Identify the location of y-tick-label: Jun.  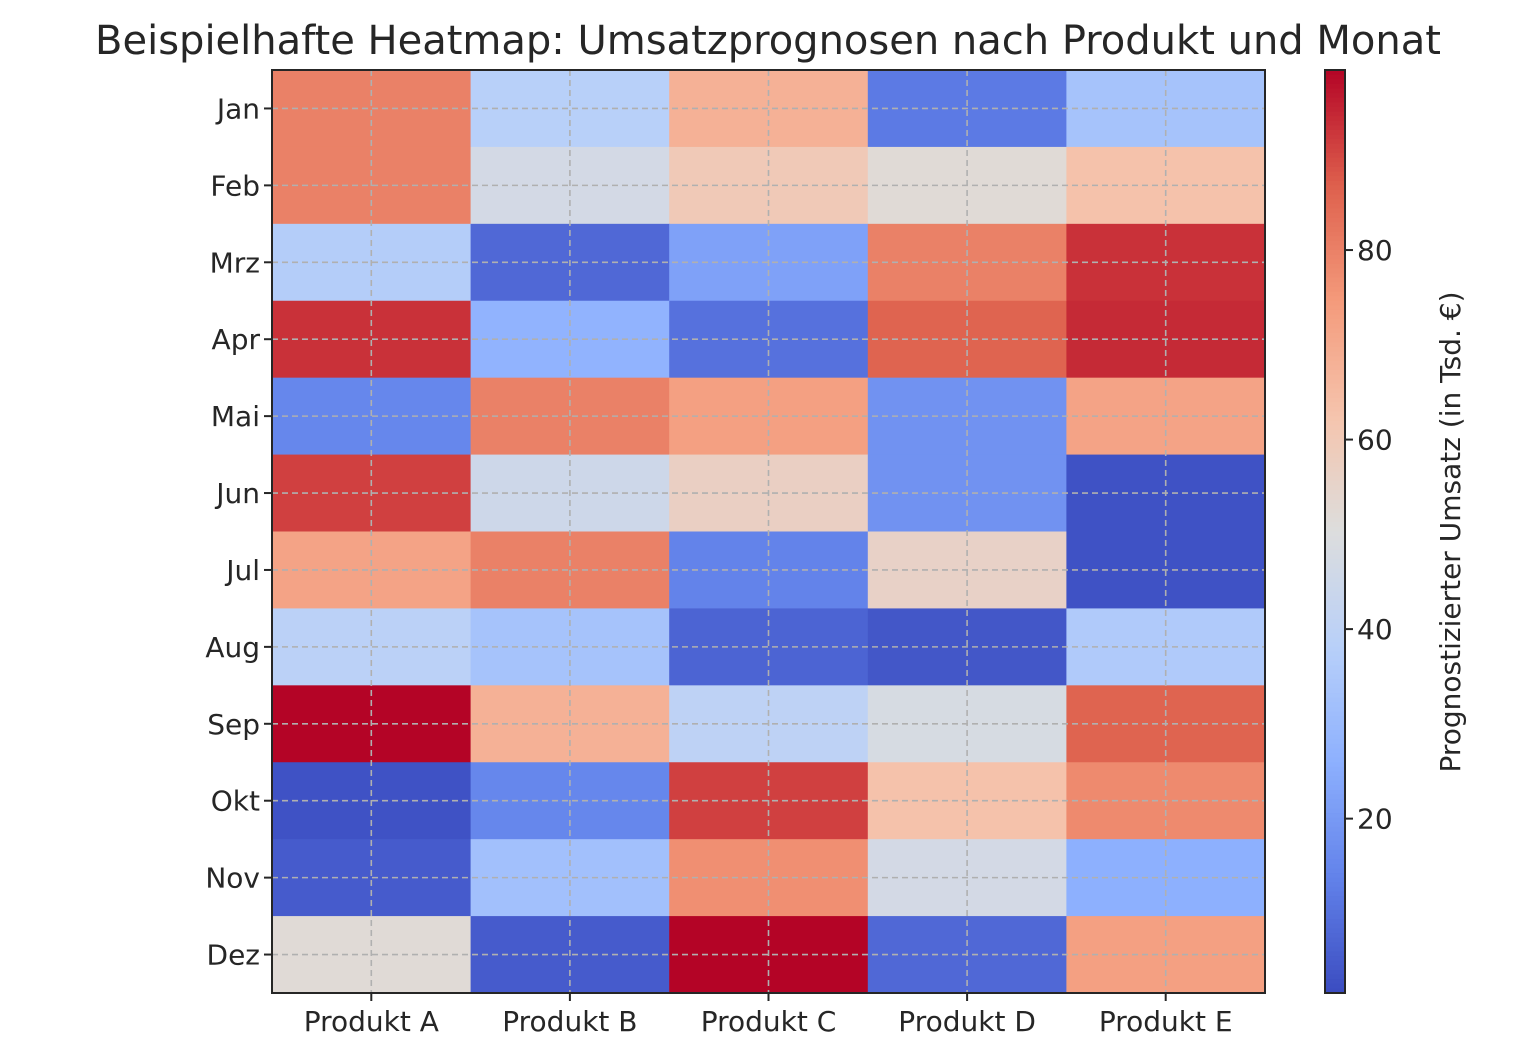
(237, 493).